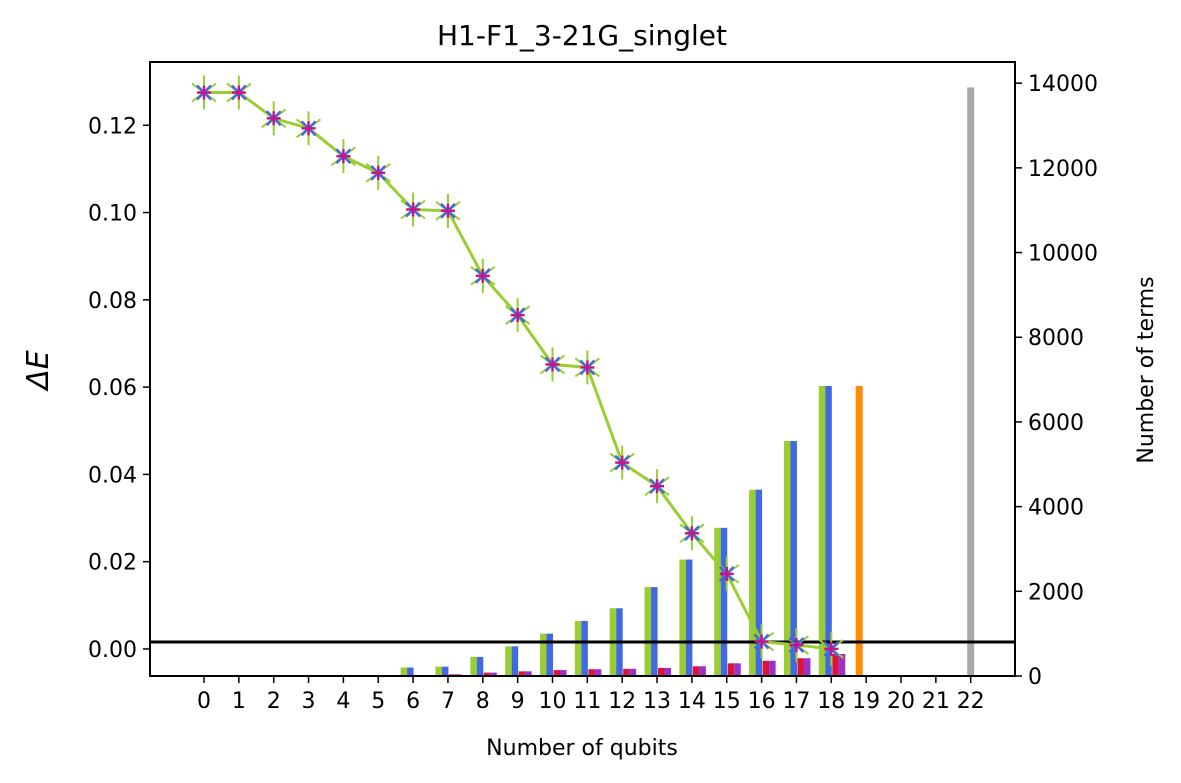  Describe the element at coordinates (1035, 677) in the screenshot. I see `y-tick-label-right: 0` at that location.